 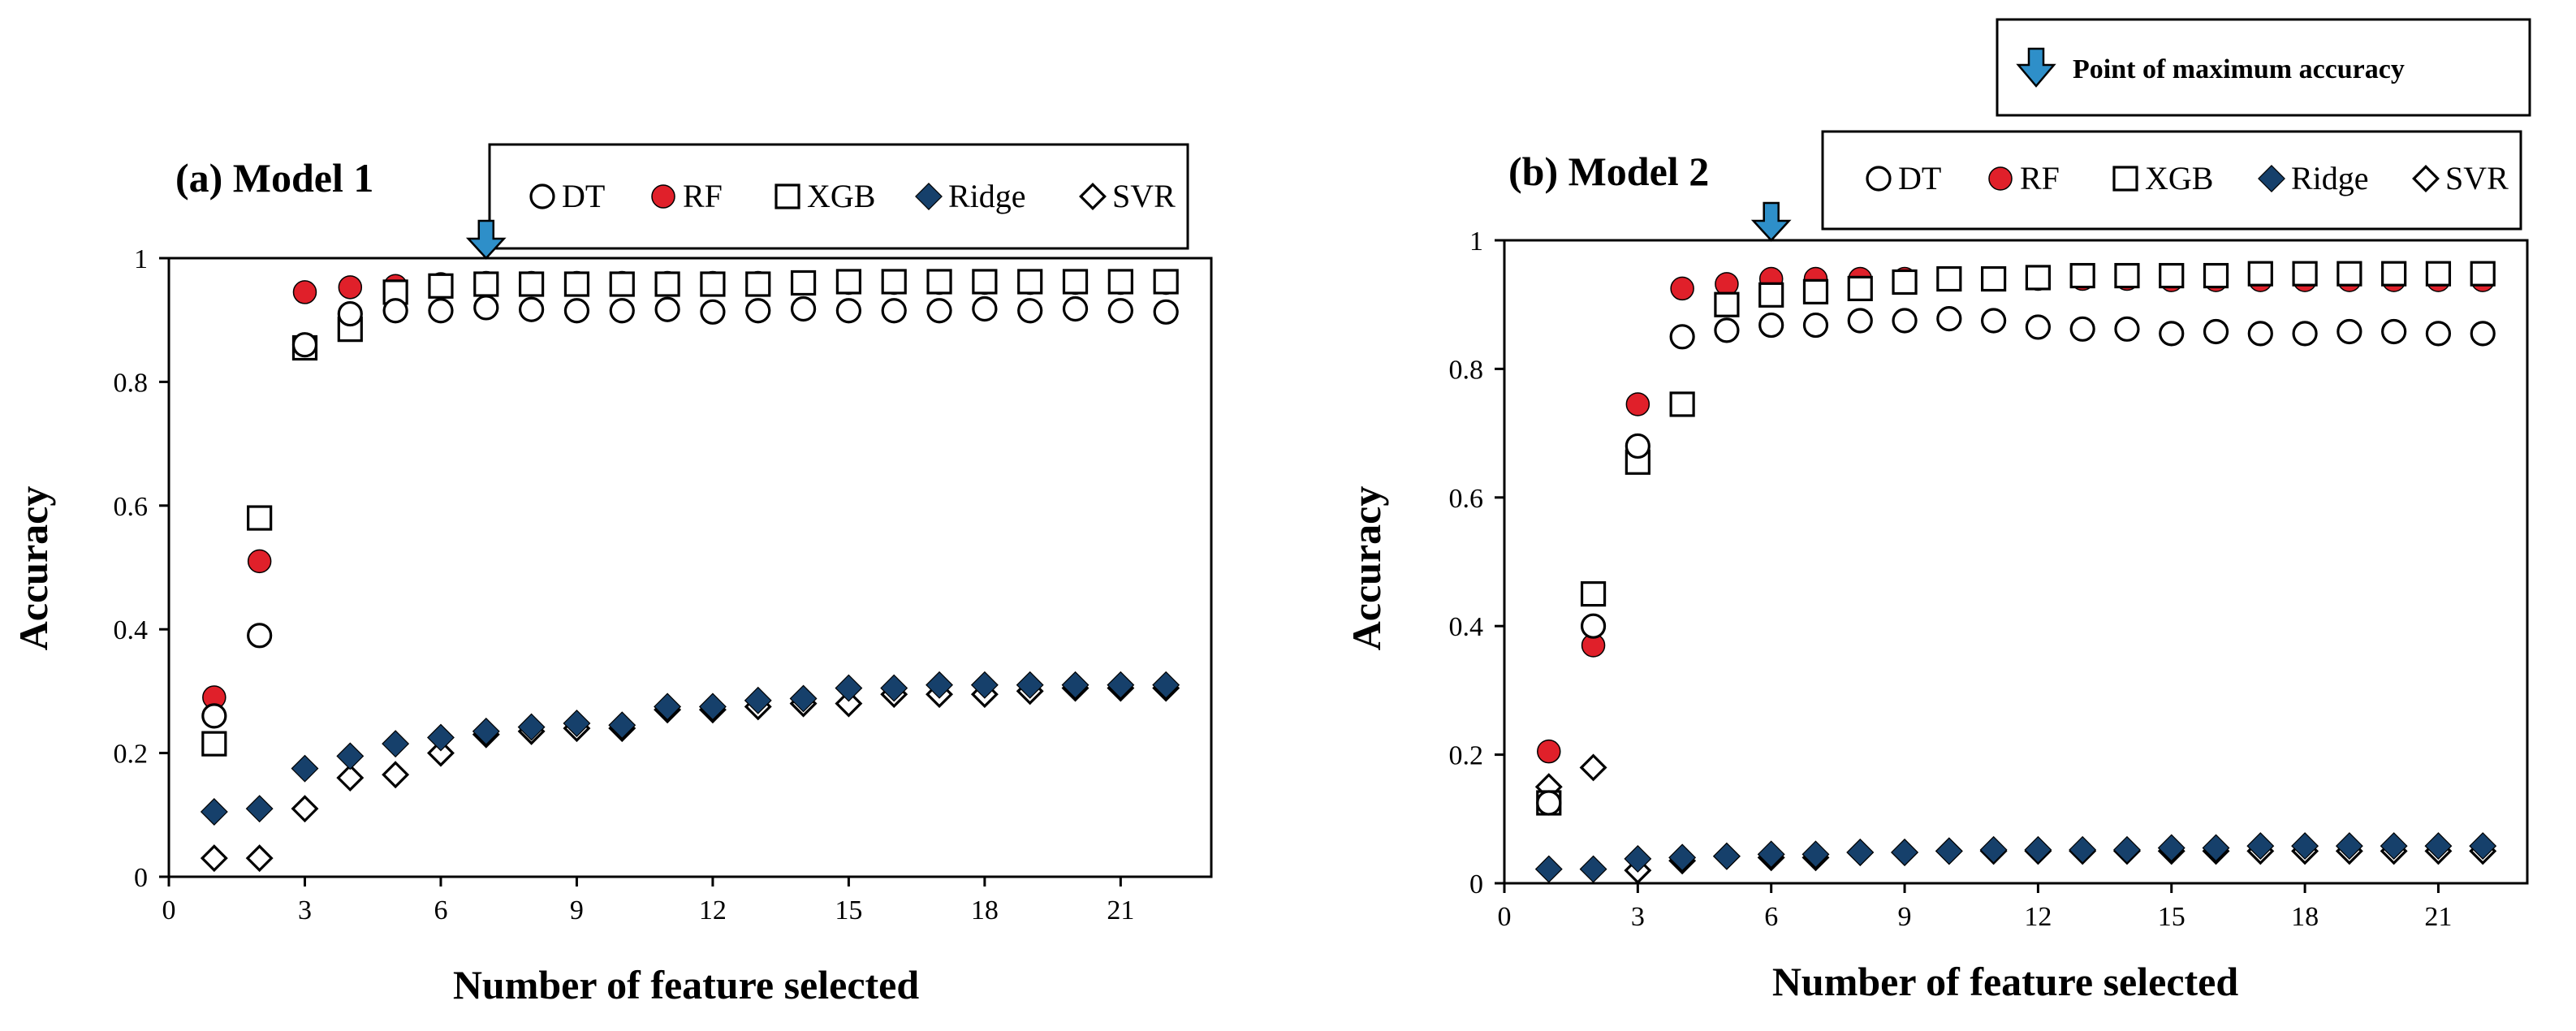 I want to click on legend-marker-ridge, so click(x=2271, y=178).